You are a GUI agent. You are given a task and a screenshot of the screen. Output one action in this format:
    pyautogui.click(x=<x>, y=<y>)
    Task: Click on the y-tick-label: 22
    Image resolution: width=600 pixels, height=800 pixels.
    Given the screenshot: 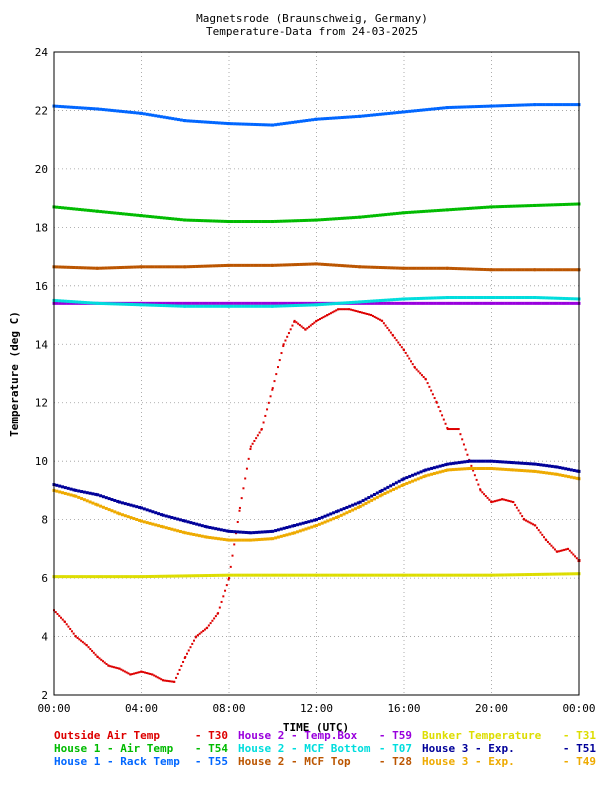 What is the action you would take?
    pyautogui.click(x=41, y=110)
    